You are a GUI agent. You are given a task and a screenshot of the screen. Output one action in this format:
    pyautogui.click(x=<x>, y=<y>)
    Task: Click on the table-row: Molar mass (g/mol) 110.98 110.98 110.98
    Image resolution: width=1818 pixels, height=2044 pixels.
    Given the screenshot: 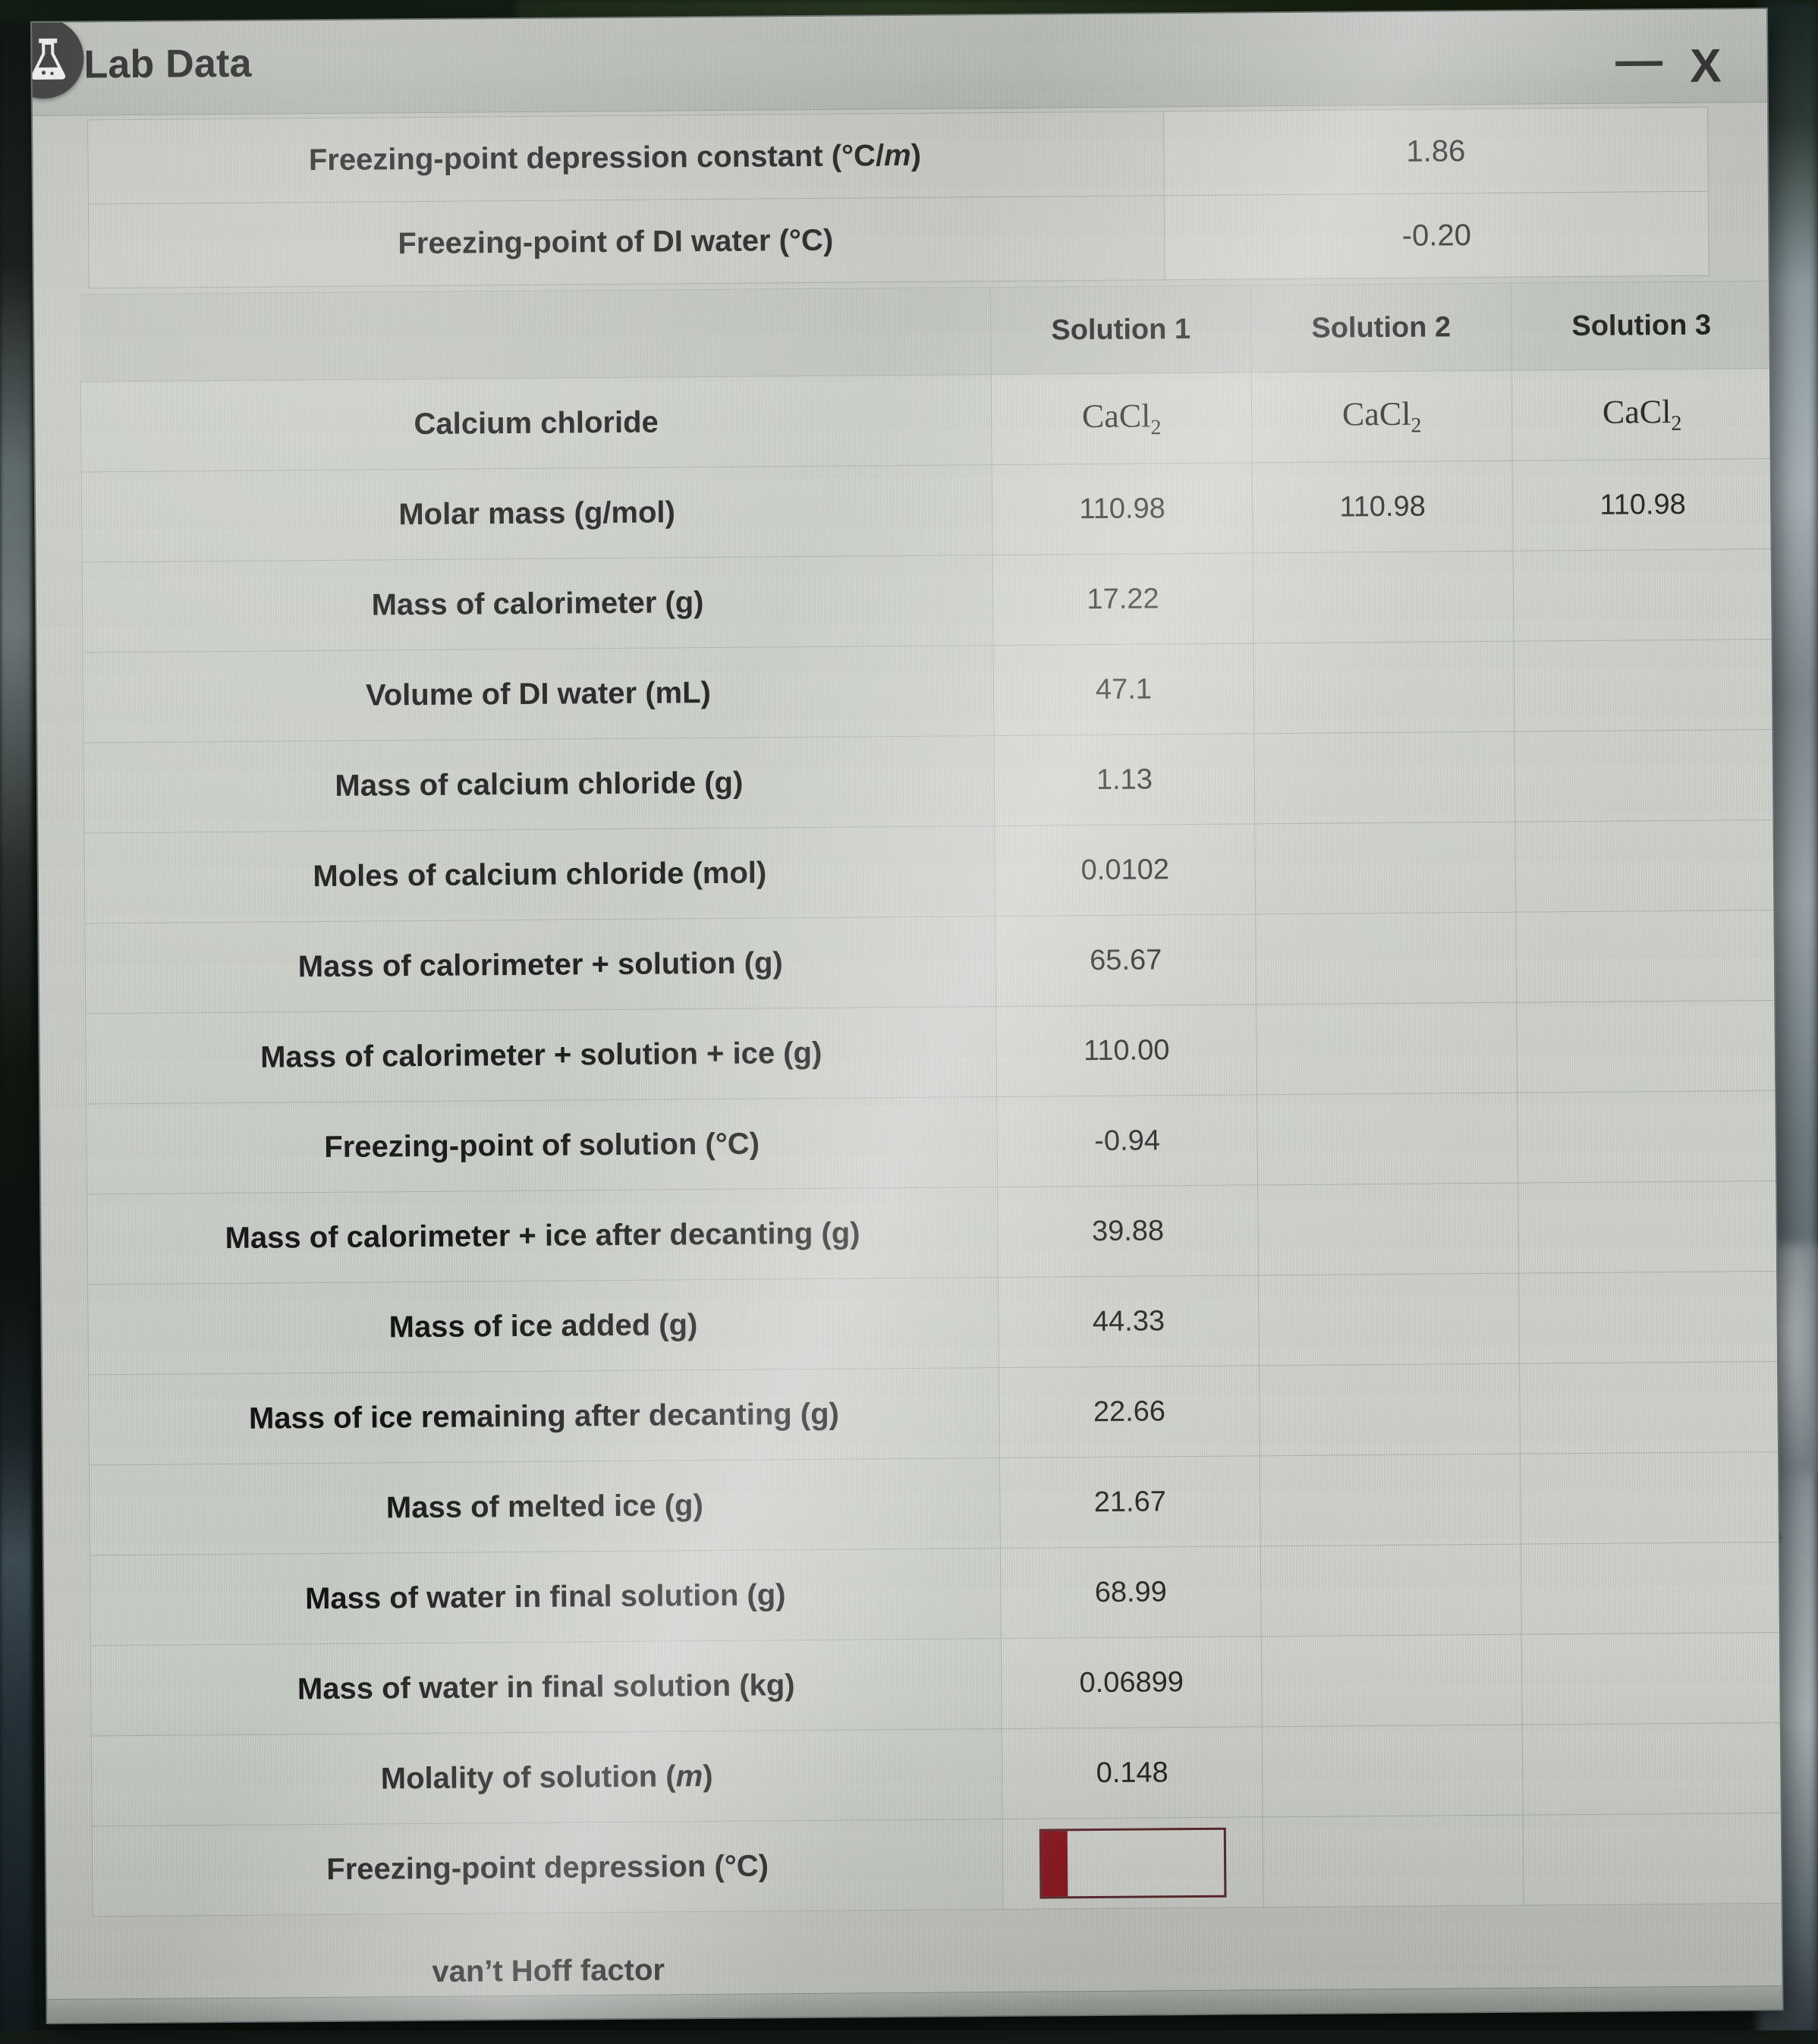 What is the action you would take?
    pyautogui.click(x=927, y=511)
    